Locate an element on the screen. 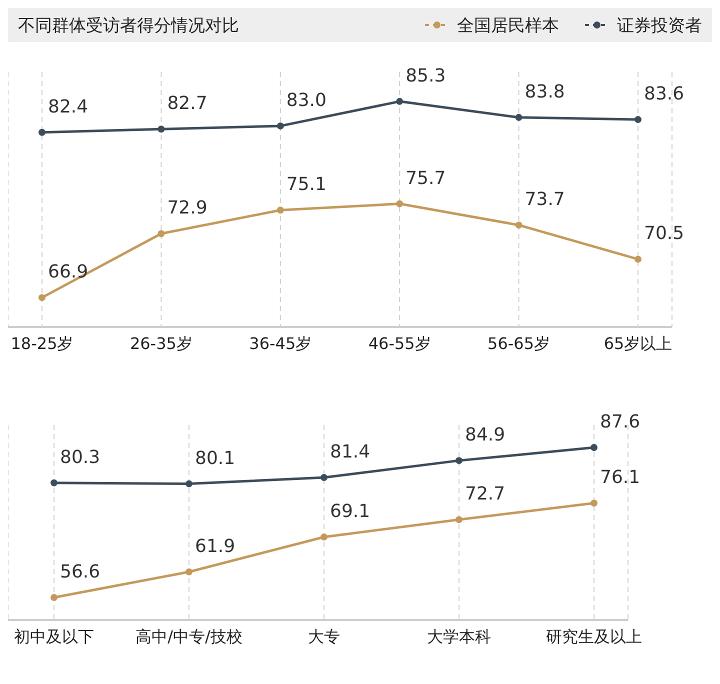 The height and width of the screenshot is (684, 720). data-label: 72.7 is located at coordinates (485, 494).